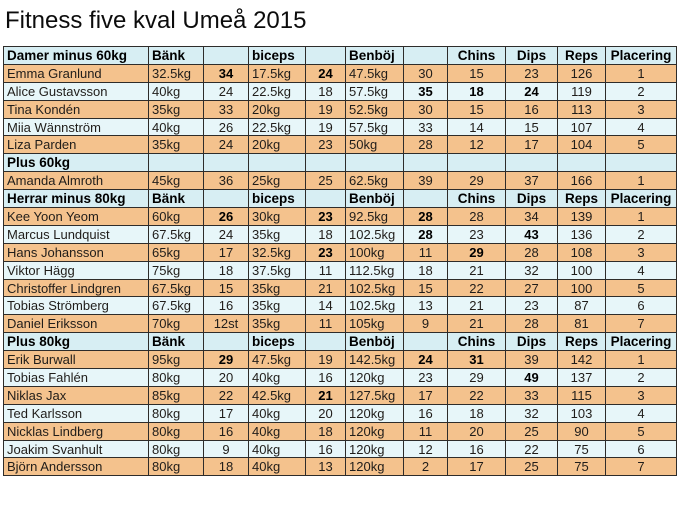 The image size is (679, 516). Describe the element at coordinates (581, 199) in the screenshot. I see `table-cell: Reps` at that location.